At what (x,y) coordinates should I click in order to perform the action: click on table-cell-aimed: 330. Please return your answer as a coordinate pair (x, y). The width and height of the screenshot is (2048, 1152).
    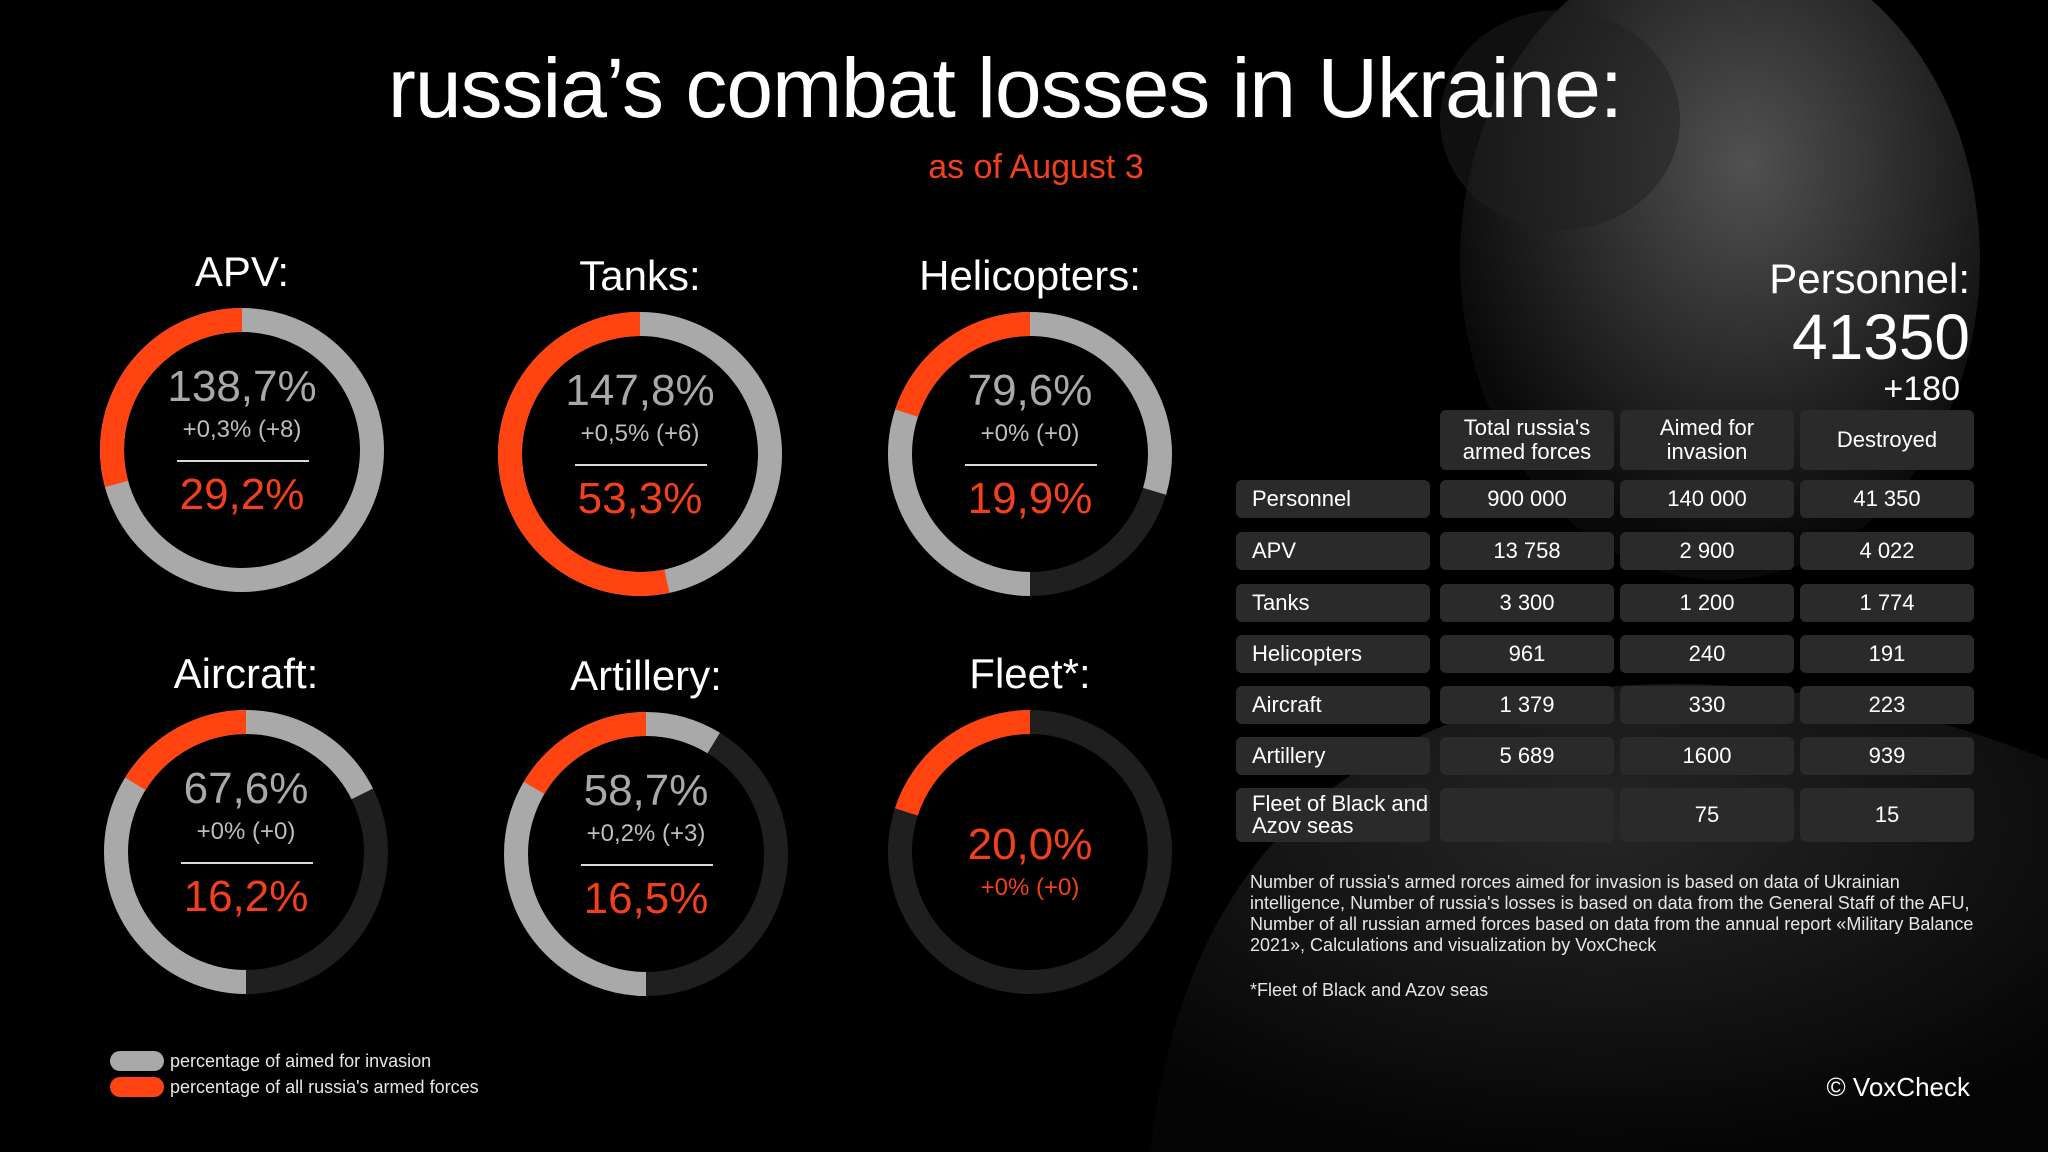
    Looking at the image, I should click on (1707, 705).